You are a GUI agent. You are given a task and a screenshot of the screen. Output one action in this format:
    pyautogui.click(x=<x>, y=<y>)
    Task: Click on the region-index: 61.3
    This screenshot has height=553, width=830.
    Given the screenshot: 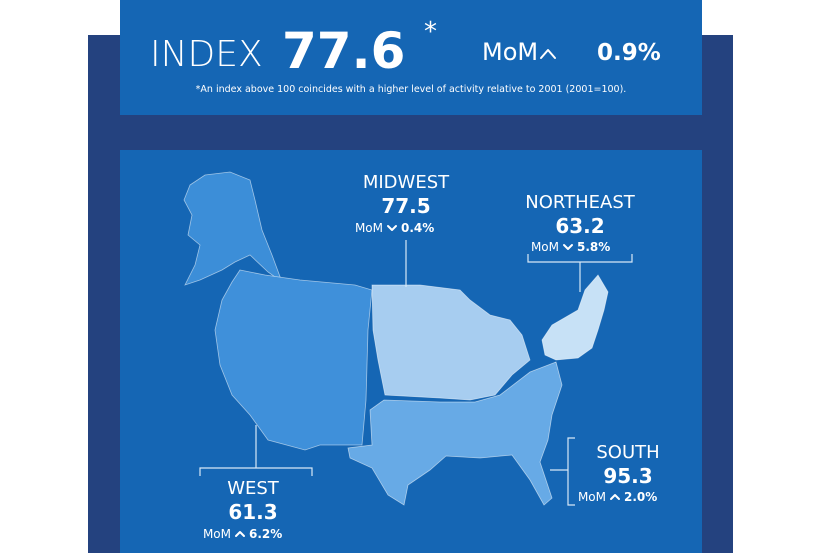 What is the action you would take?
    pyautogui.click(x=252, y=512)
    